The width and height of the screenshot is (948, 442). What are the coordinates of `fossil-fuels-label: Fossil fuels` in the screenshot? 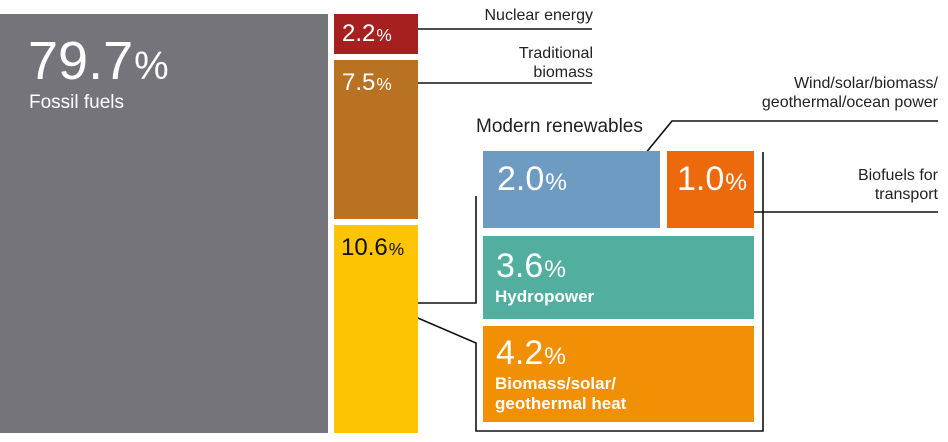 It's located at (77, 102).